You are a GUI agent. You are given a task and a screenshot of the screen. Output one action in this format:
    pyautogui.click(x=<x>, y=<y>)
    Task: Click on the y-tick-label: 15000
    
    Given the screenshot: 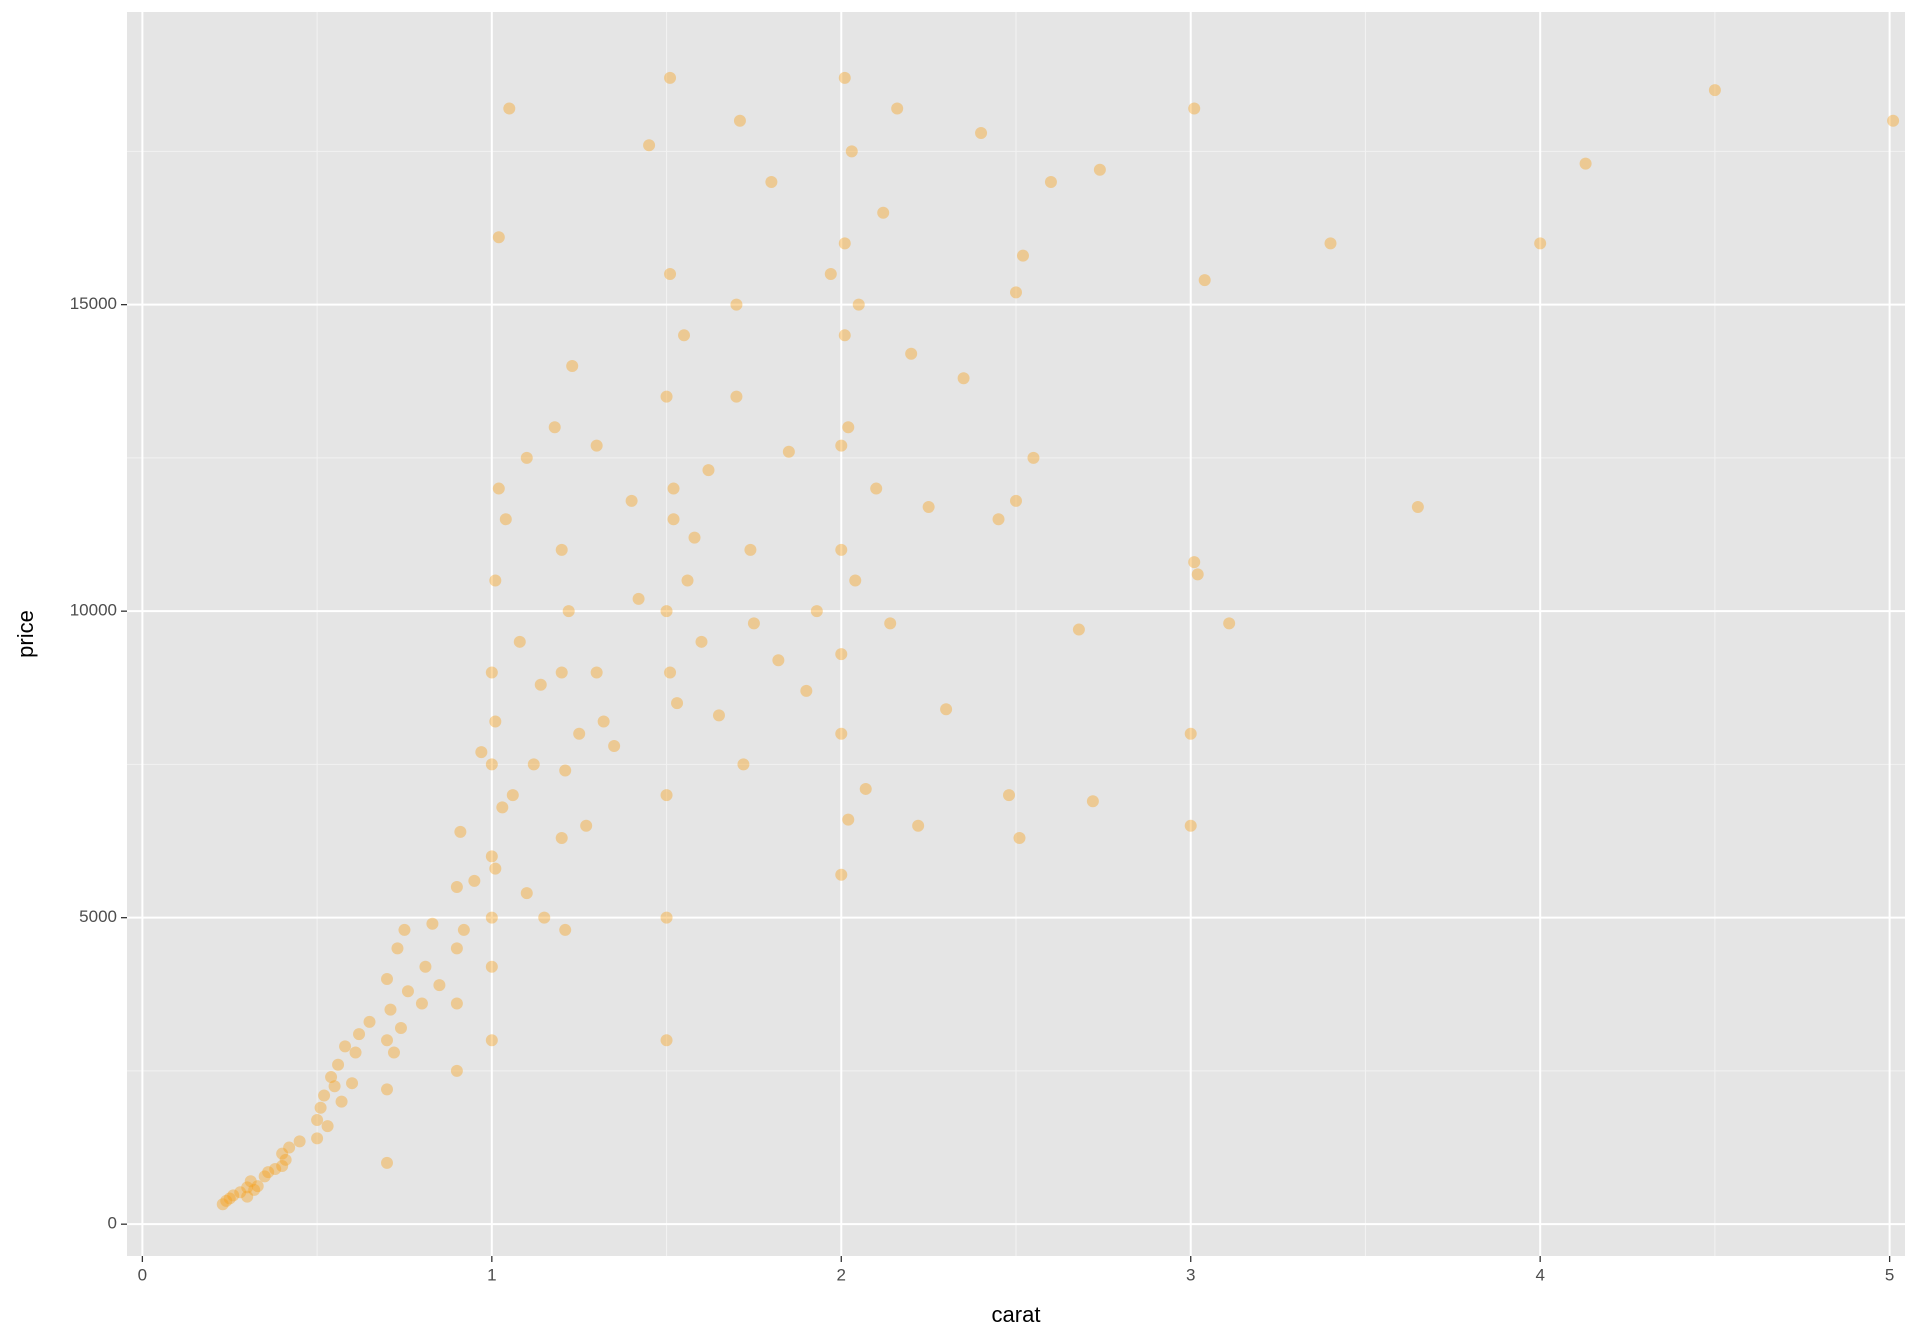 What is the action you would take?
    pyautogui.click(x=93, y=303)
    